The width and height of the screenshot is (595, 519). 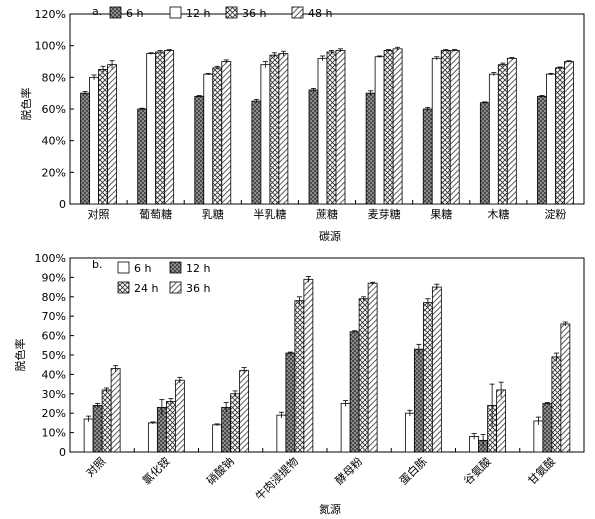 What do you see at coordinates (54, 433) in the screenshot?
I see `panel-b-y-tick-label: 10%` at bounding box center [54, 433].